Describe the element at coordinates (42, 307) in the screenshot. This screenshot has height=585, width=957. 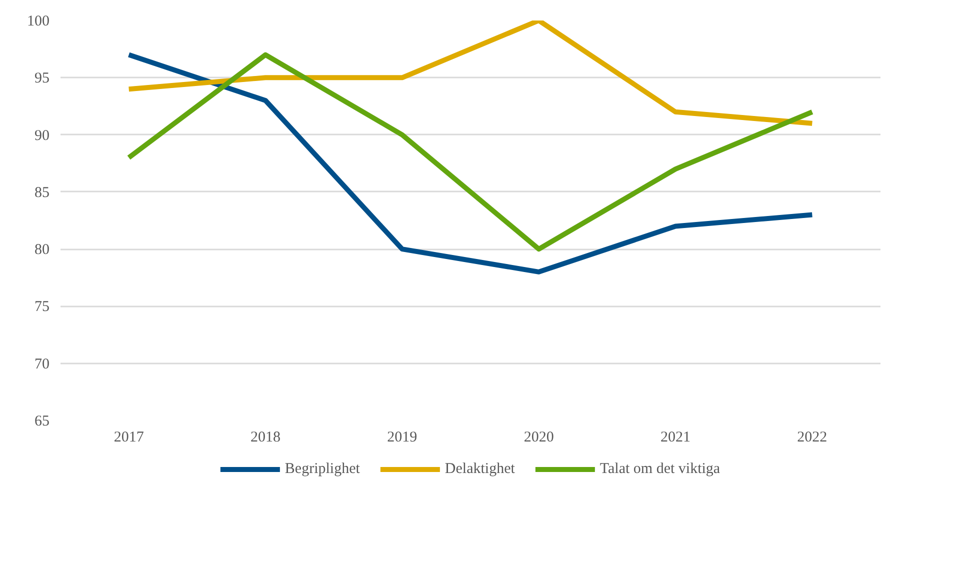
I see `y-tick-label: 75` at that location.